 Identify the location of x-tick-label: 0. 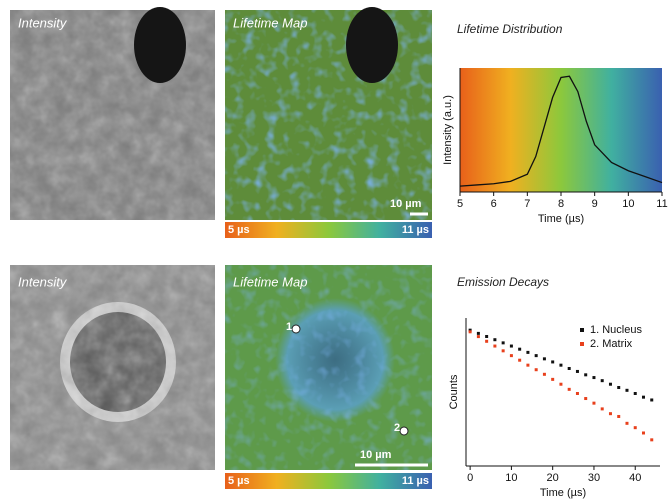
(470, 478).